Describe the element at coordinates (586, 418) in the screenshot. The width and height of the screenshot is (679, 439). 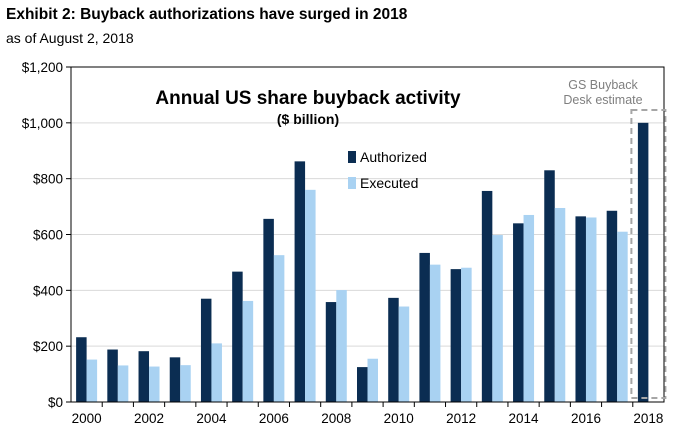
I see `x-tick-label: 2016` at that location.